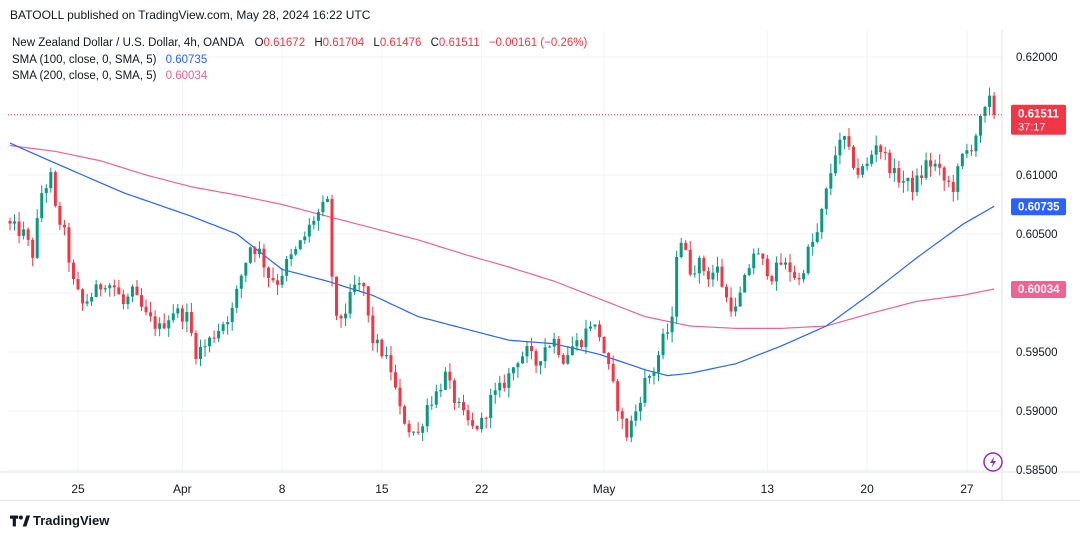  Describe the element at coordinates (867, 489) in the screenshot. I see `time-tick-label: 20` at that location.